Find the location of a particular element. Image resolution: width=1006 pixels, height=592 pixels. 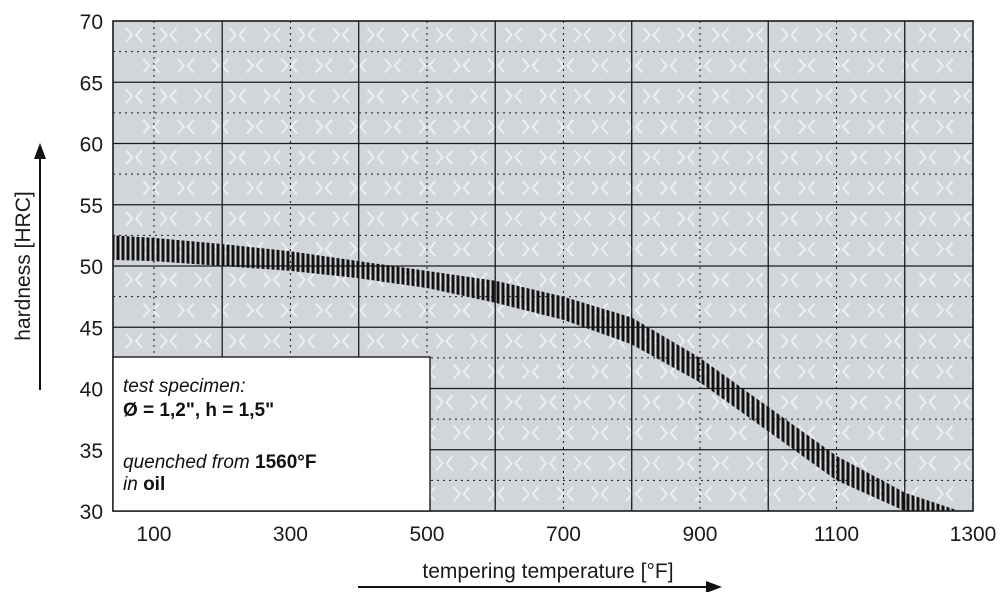

annotation-line-4: in oil is located at coordinates (144, 484).